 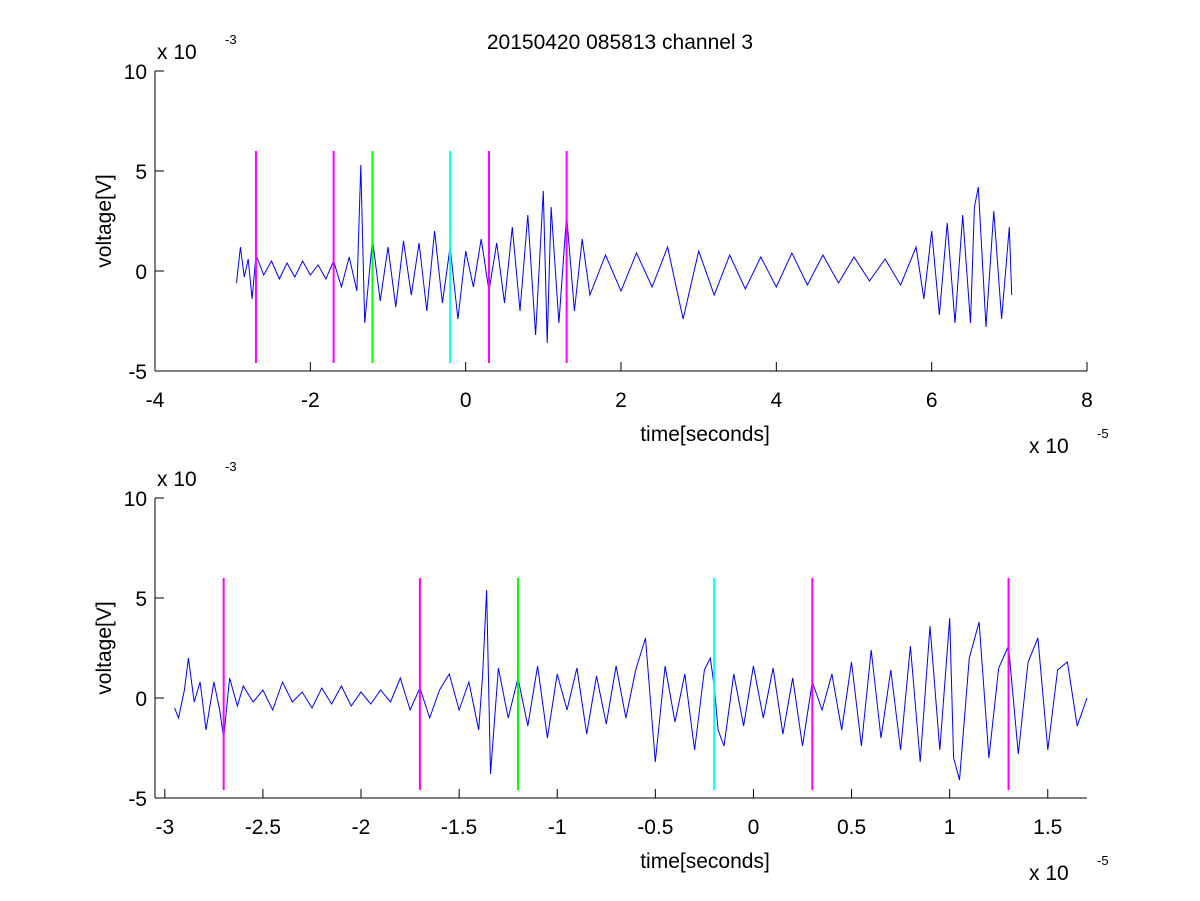 What do you see at coordinates (620, 42) in the screenshot?
I see `figure-title: 20150420 085813 channel 3` at bounding box center [620, 42].